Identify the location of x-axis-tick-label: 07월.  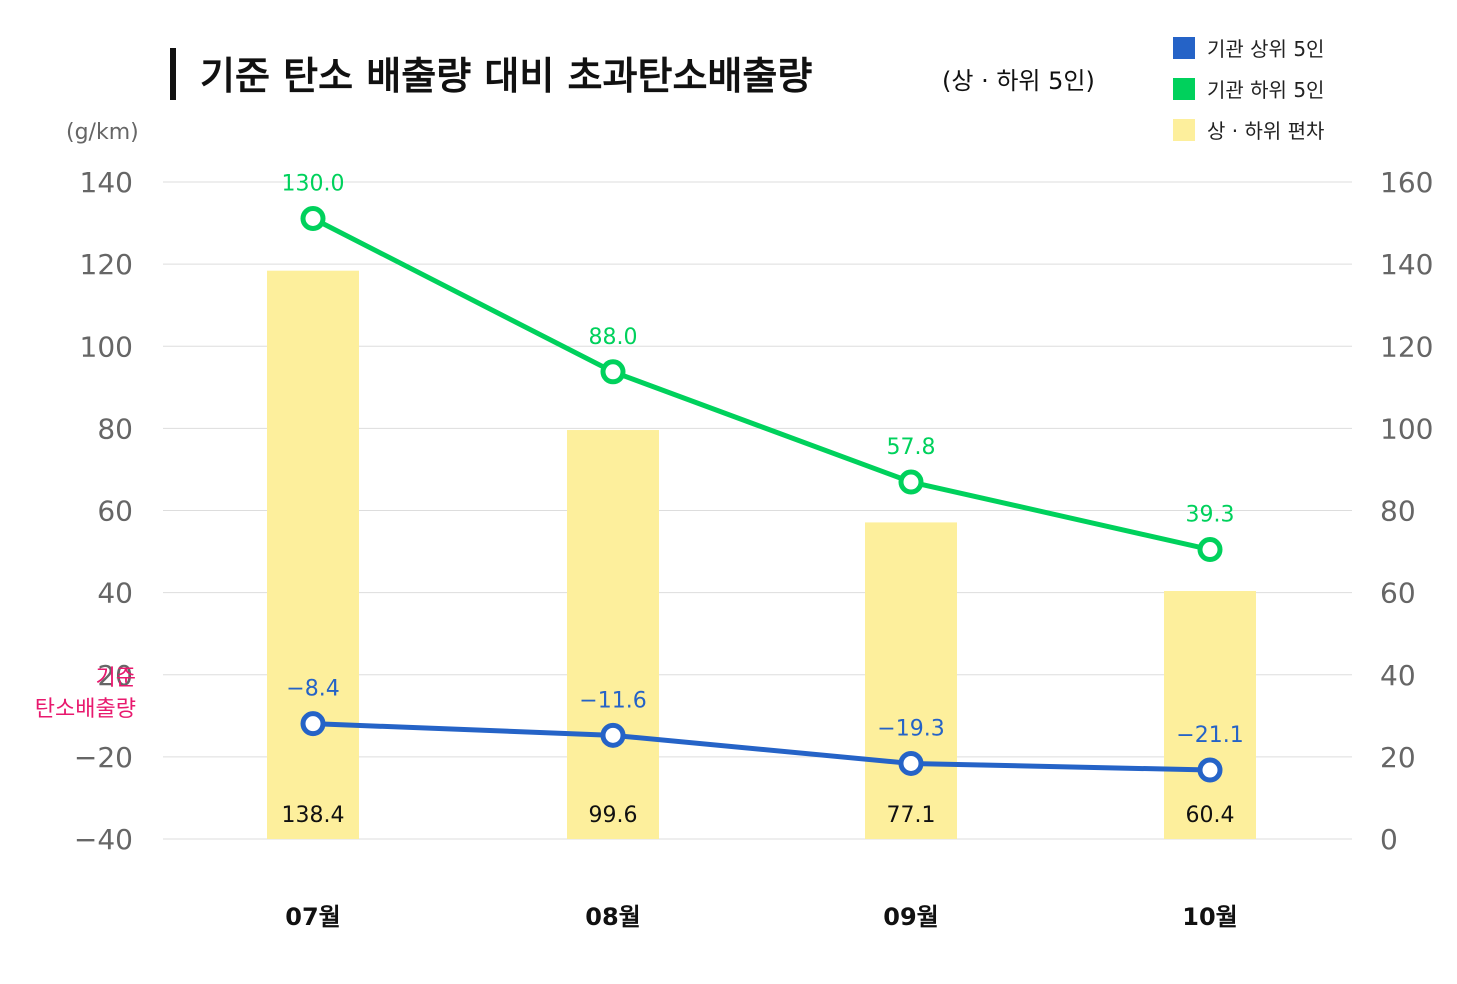
(312, 917).